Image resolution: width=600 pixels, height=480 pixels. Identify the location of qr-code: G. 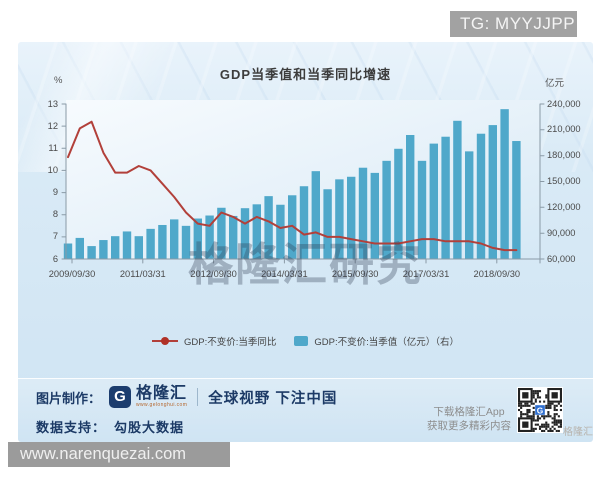
(540, 410).